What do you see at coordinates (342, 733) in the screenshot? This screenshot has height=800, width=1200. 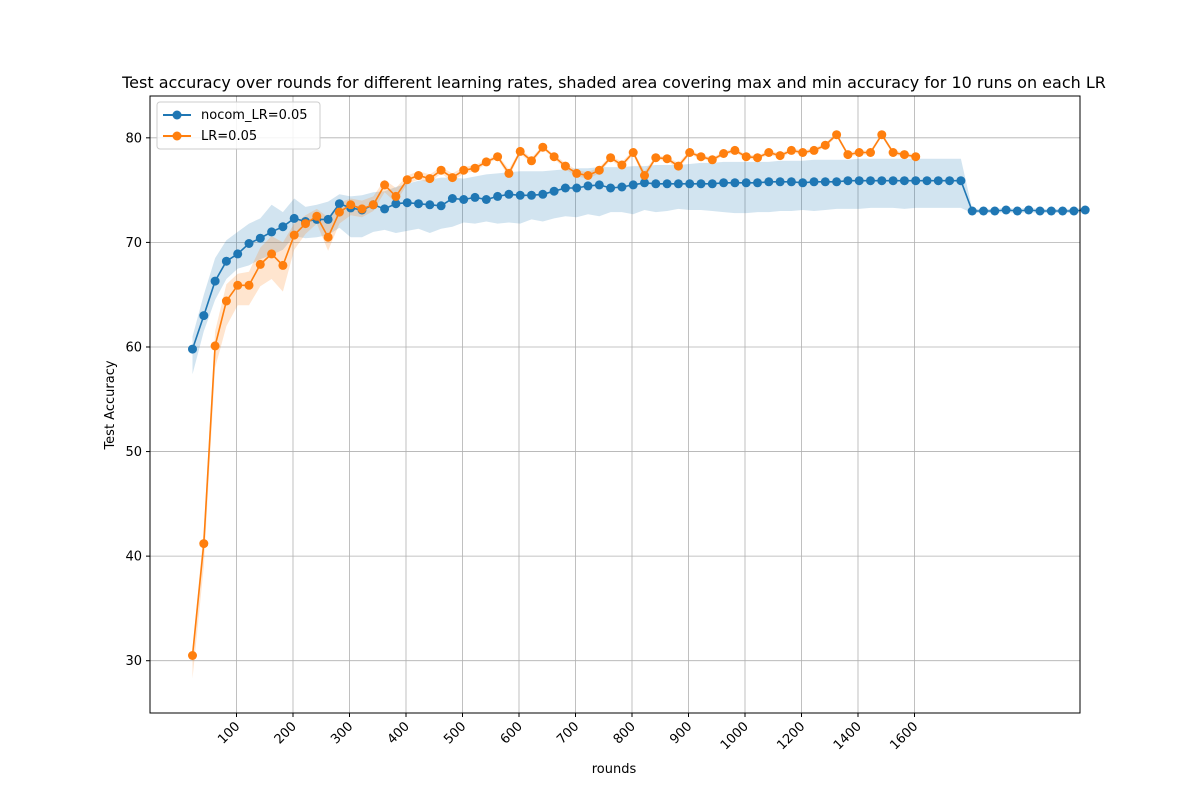 I see `x-tick-label: 300` at bounding box center [342, 733].